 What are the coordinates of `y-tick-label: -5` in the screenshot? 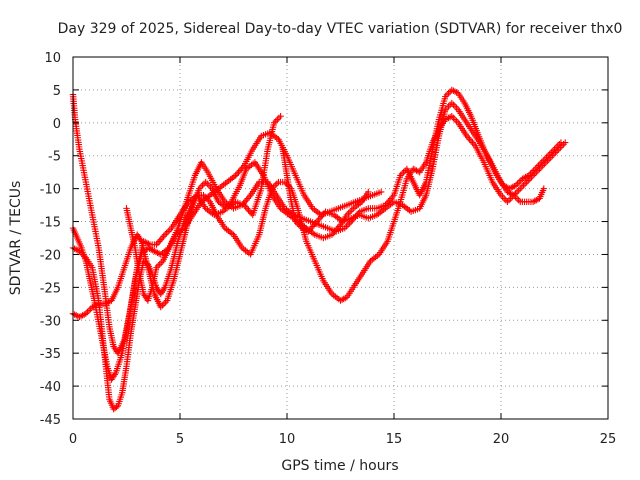 It's located at (54, 157).